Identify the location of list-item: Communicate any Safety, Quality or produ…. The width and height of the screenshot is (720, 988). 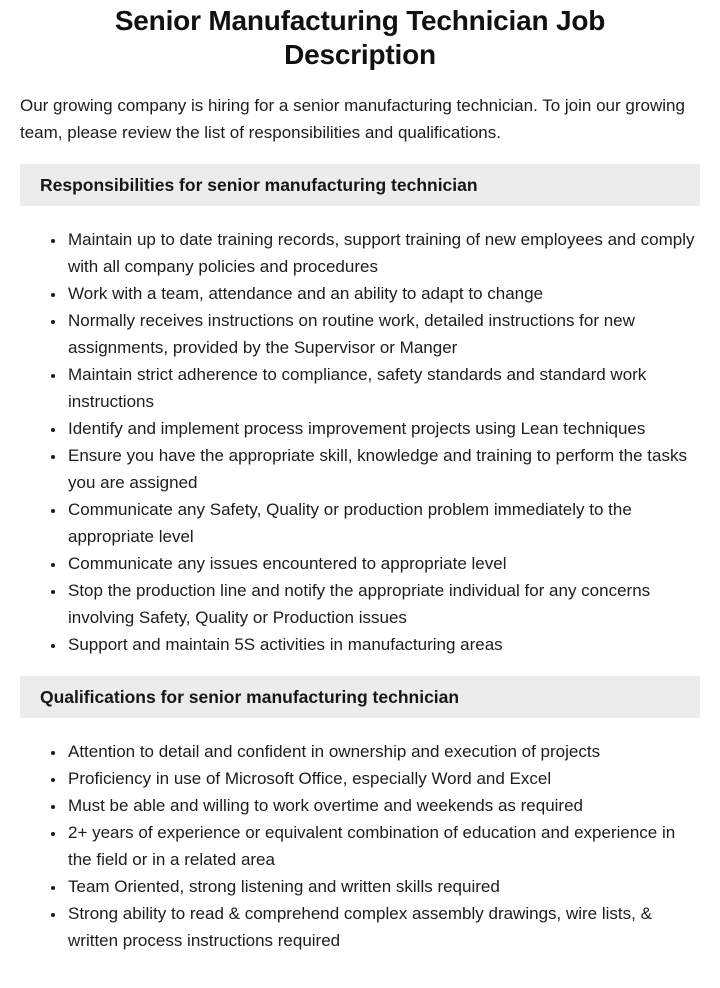
(383, 523).